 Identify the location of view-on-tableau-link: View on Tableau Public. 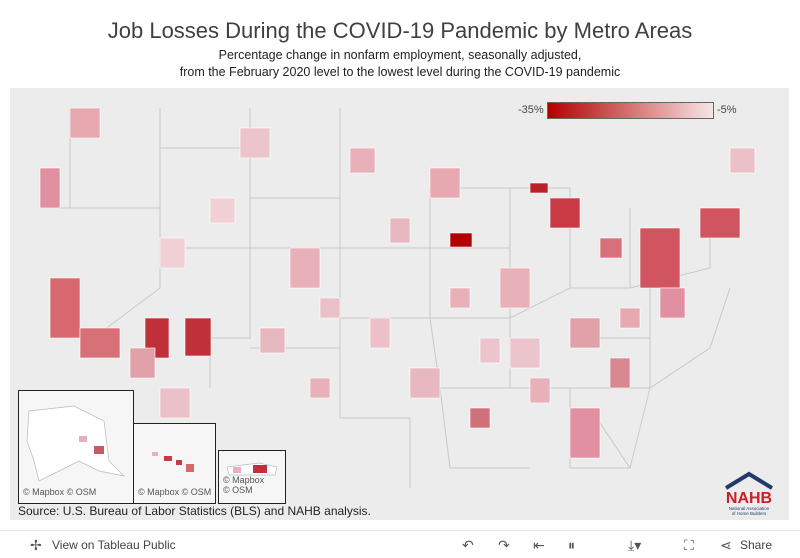
(114, 545).